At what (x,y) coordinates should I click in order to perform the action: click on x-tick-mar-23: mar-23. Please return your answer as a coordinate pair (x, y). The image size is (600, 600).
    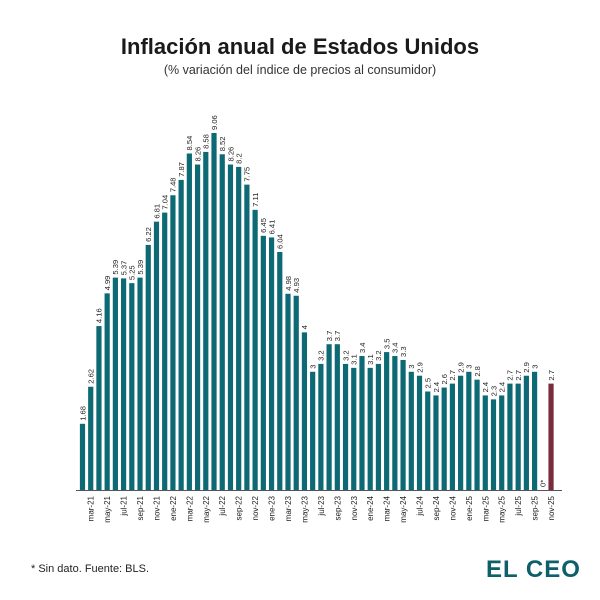
    Looking at the image, I should click on (288, 508).